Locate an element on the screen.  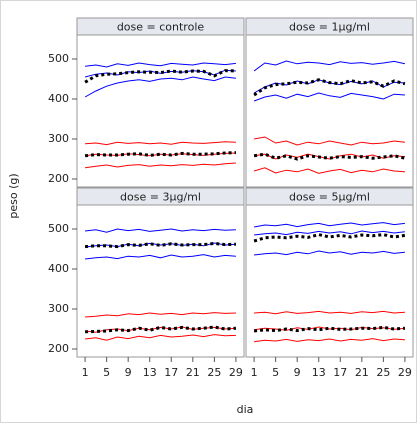
x-axis-label: dia is located at coordinates (245, 409).